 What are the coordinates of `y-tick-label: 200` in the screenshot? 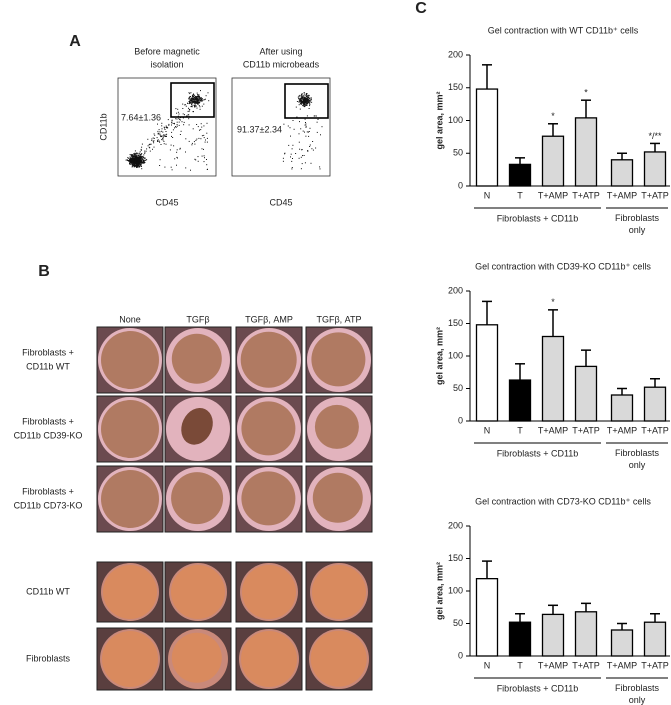 It's located at (455, 290).